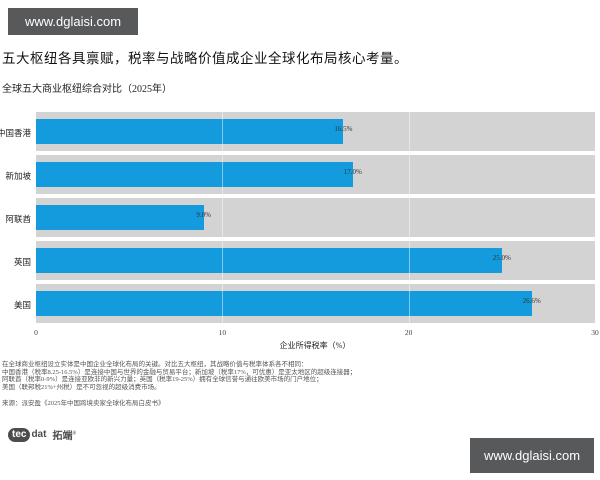 This screenshot has height=480, width=600. What do you see at coordinates (531, 301) in the screenshot?
I see `bar-value-label: 26.6%` at bounding box center [531, 301].